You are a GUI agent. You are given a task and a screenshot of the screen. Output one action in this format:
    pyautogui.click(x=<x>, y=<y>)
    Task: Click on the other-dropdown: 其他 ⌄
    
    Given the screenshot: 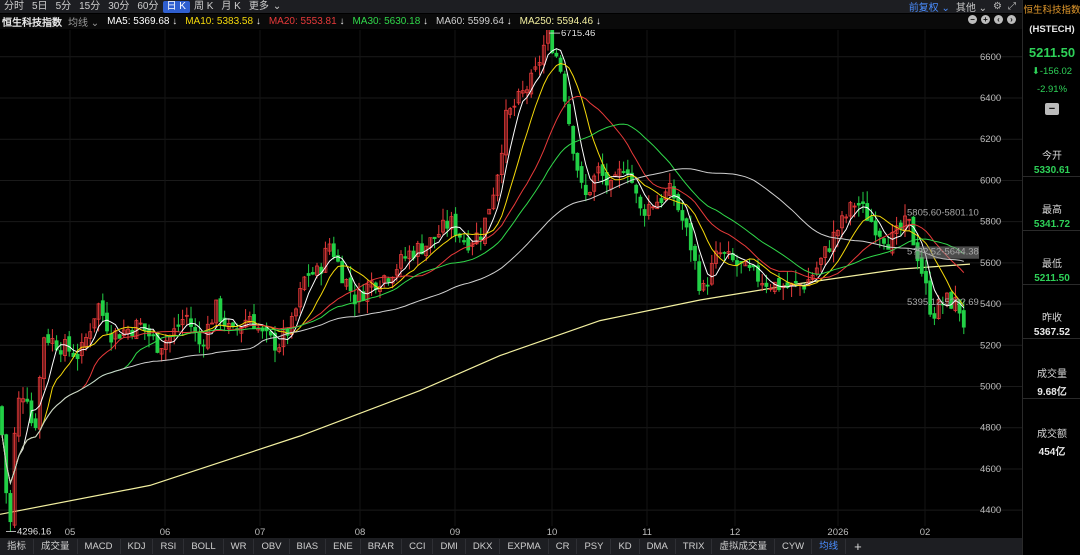 What is the action you would take?
    pyautogui.click(x=971, y=7)
    